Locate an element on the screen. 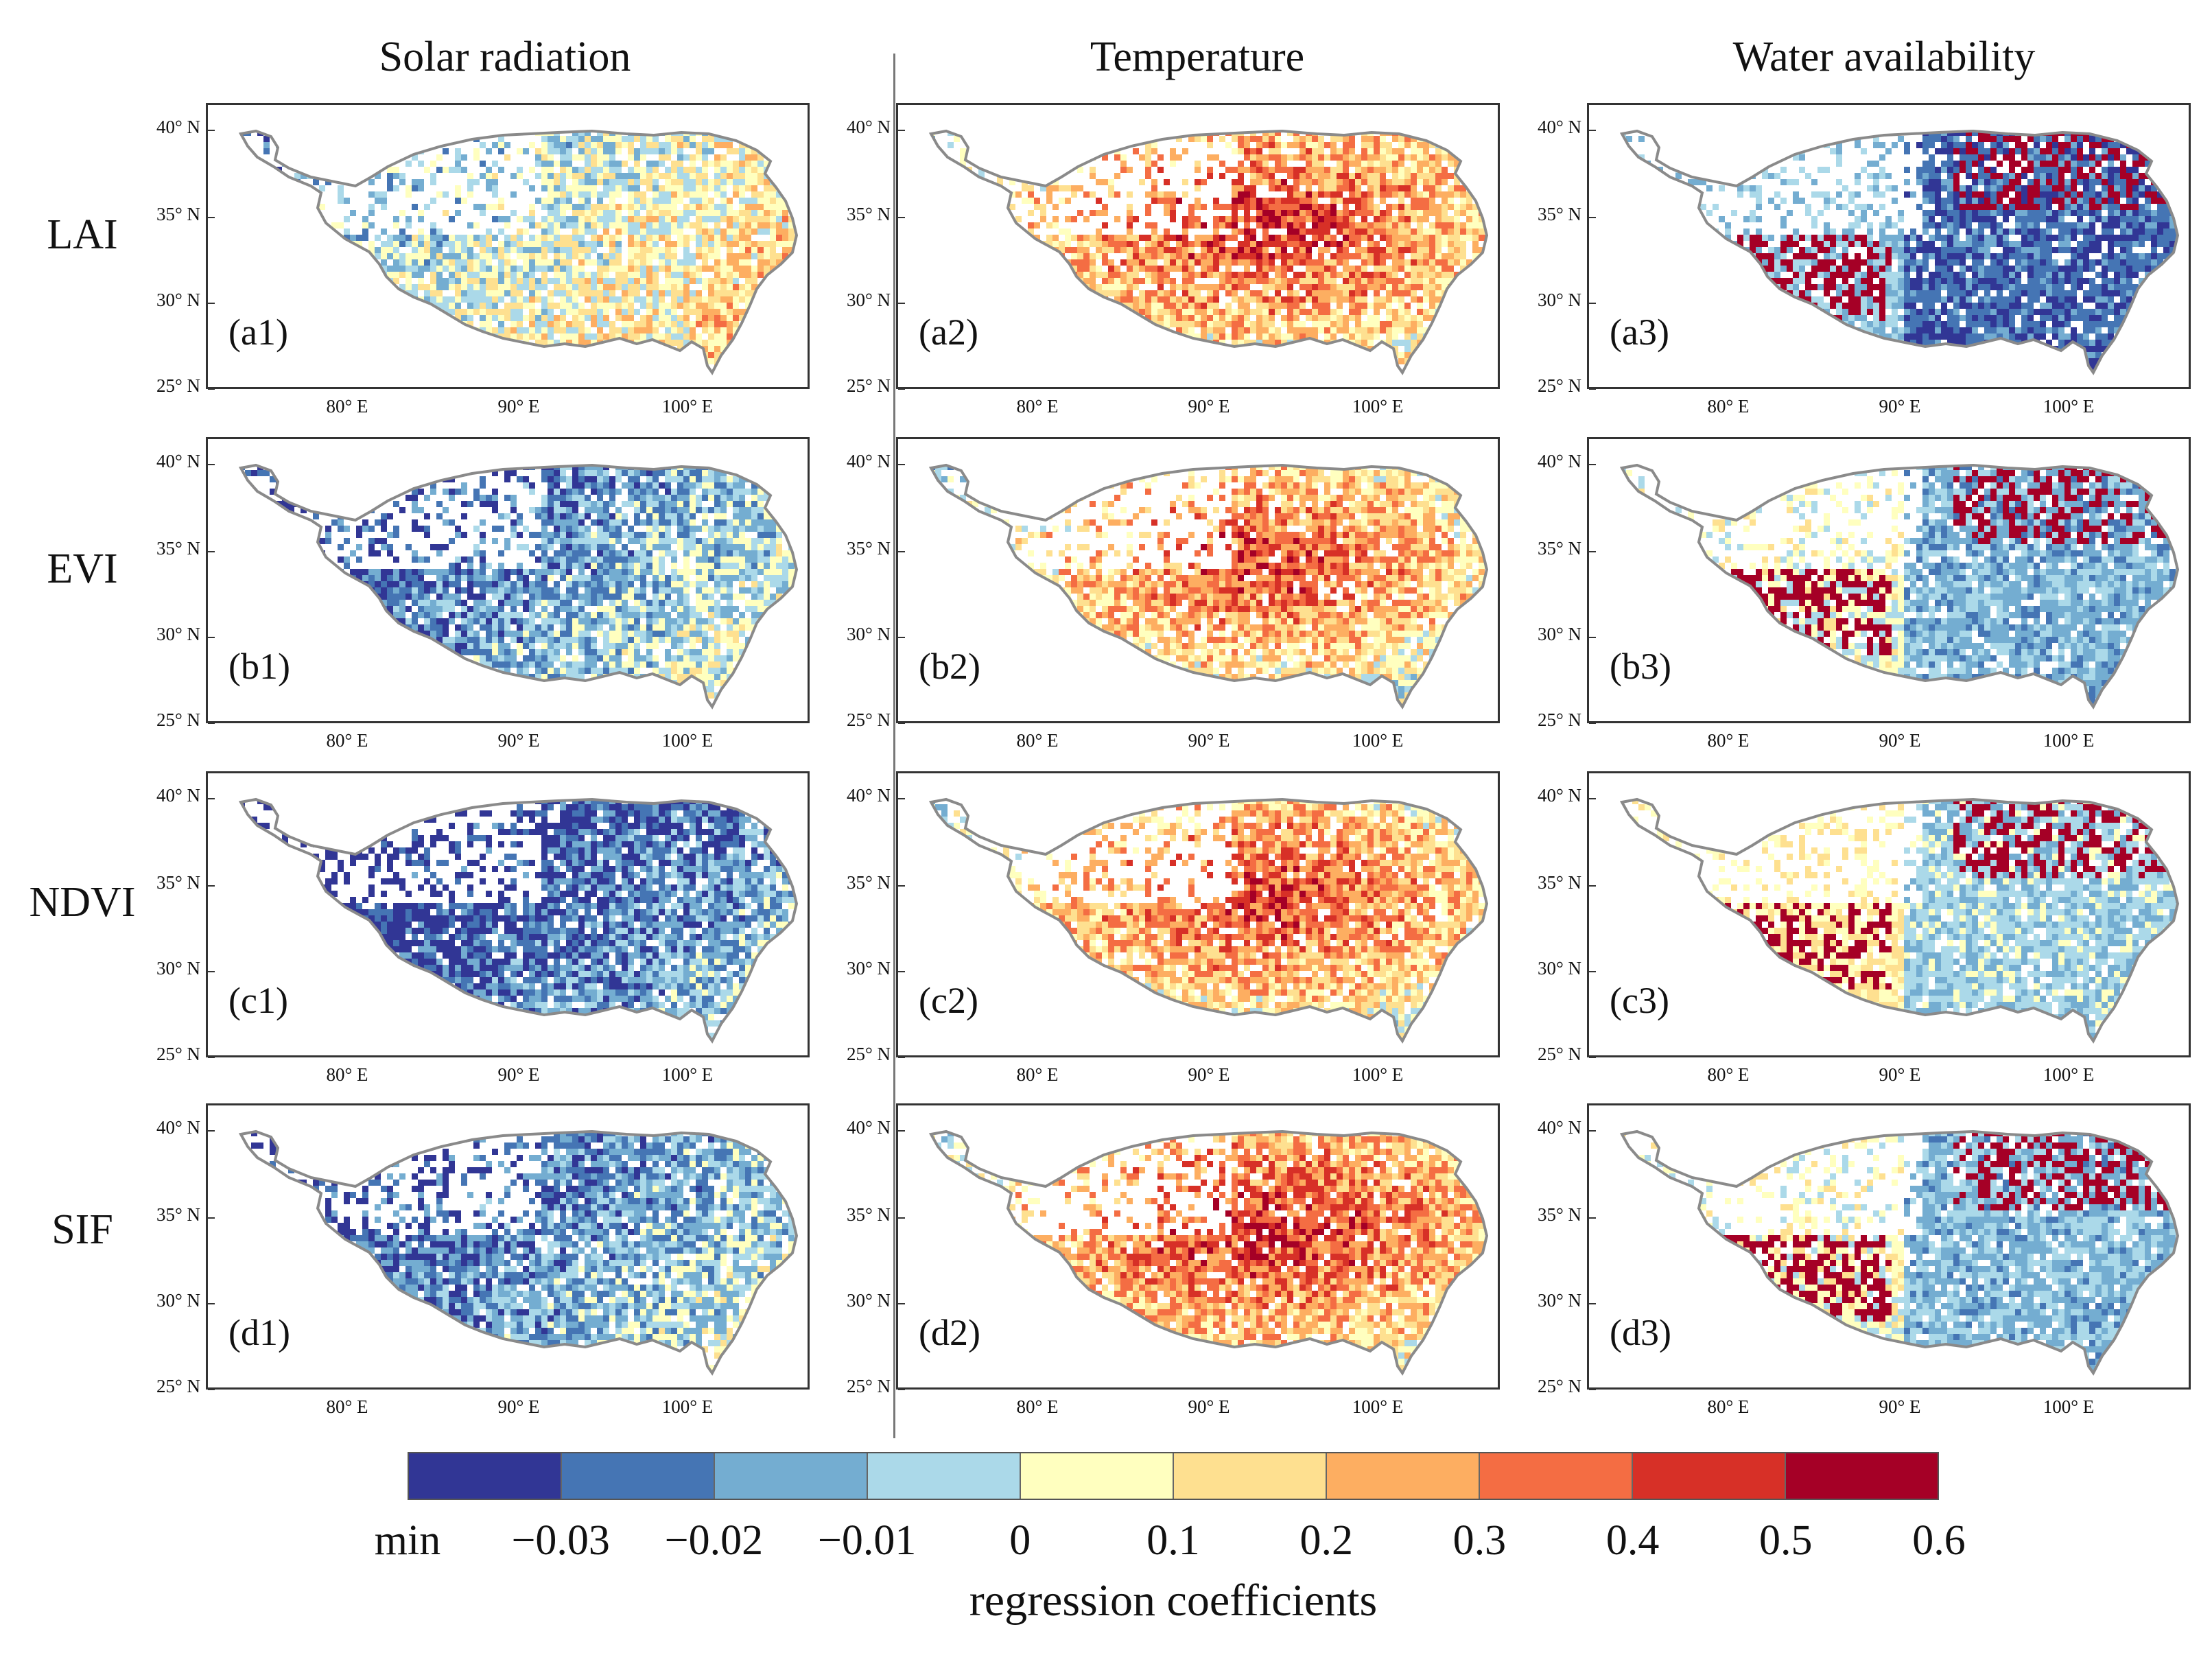 The width and height of the screenshot is (2212, 1664). colorbar-tick-label: 0.5 is located at coordinates (1786, 1540).